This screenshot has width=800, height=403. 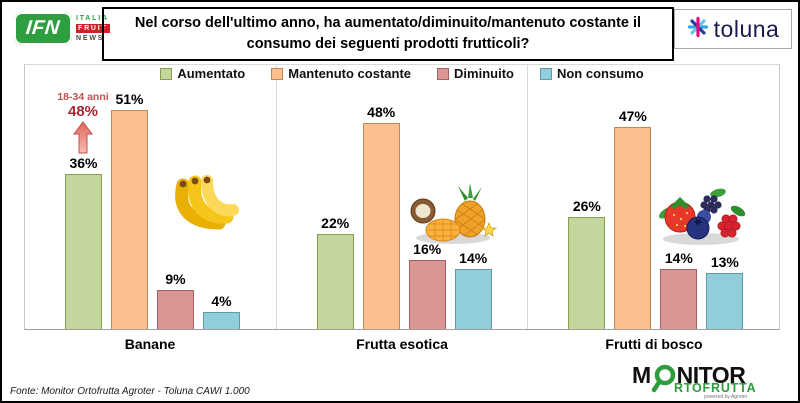 I want to click on bar-slot: 48%, so click(x=381, y=216).